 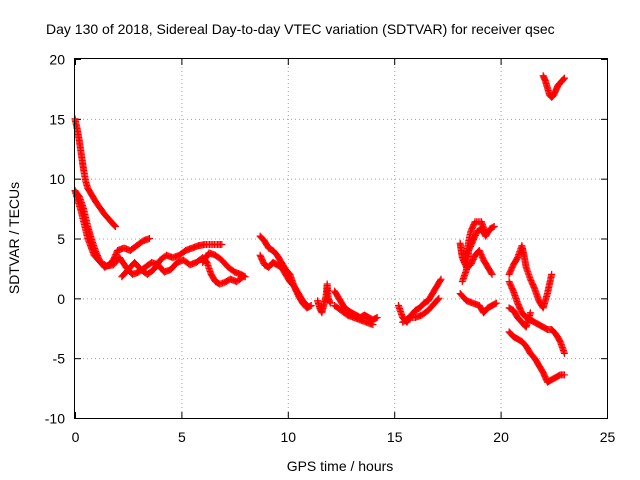 I want to click on x-tick-label: 20, so click(x=501, y=437).